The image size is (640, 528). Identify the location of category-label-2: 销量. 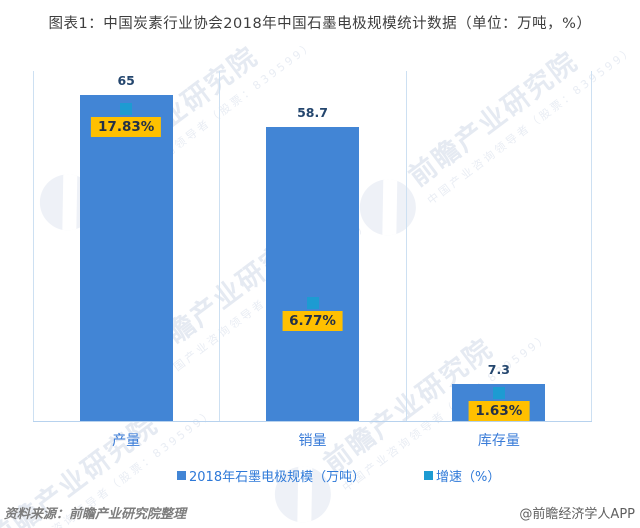
(312, 441).